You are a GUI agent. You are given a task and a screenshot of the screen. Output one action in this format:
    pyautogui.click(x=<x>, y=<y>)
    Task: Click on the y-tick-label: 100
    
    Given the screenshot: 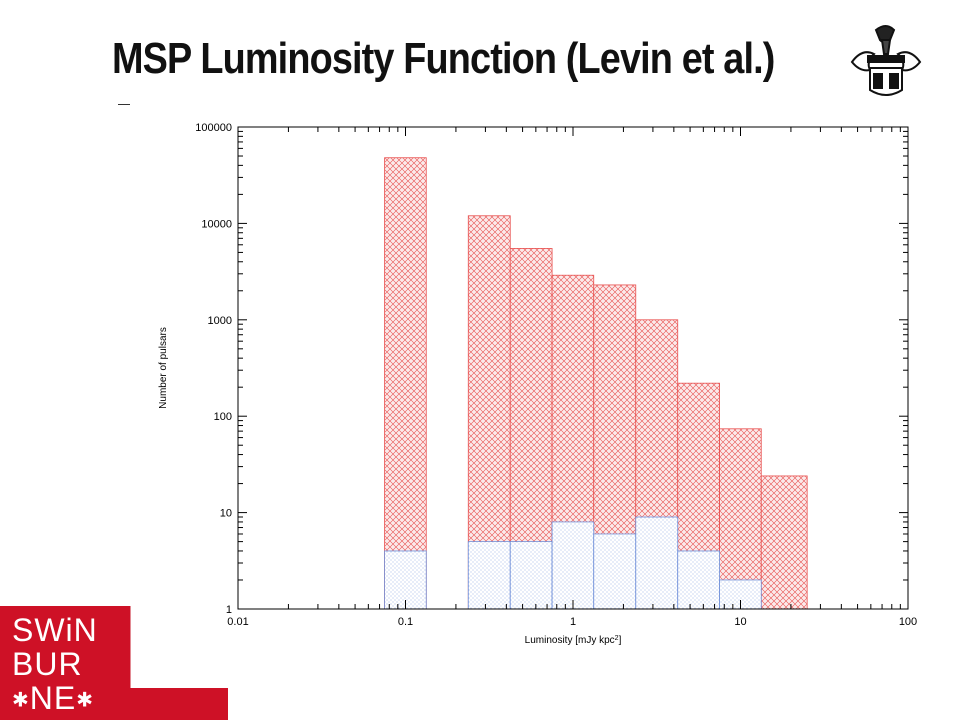 What is the action you would take?
    pyautogui.click(x=223, y=417)
    